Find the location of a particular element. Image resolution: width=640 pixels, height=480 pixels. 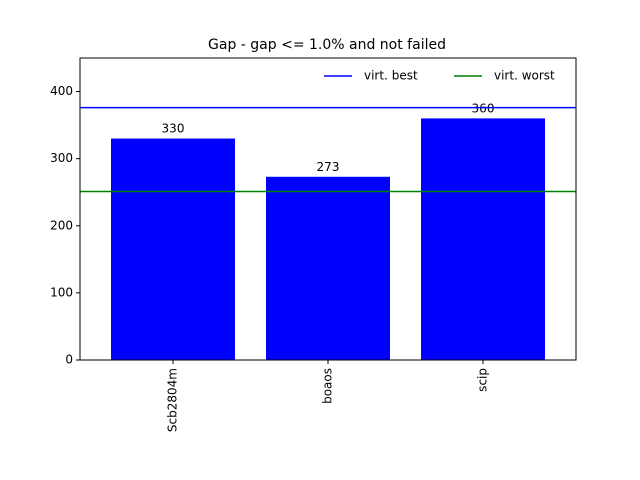

chart-title: Gap - gap <= 1.0% and not failed is located at coordinates (327, 45).